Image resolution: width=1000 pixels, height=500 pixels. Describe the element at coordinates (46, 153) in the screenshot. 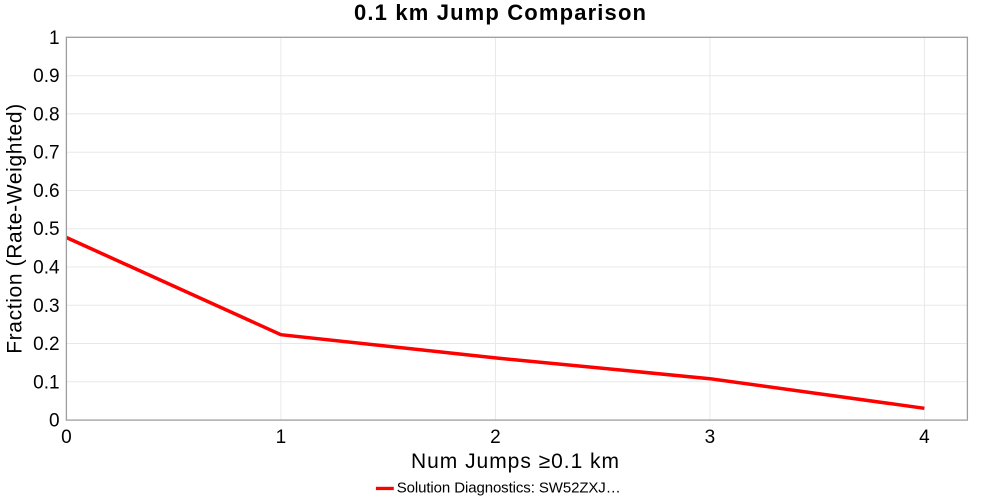

I see `svg-text: 0.7` at that location.